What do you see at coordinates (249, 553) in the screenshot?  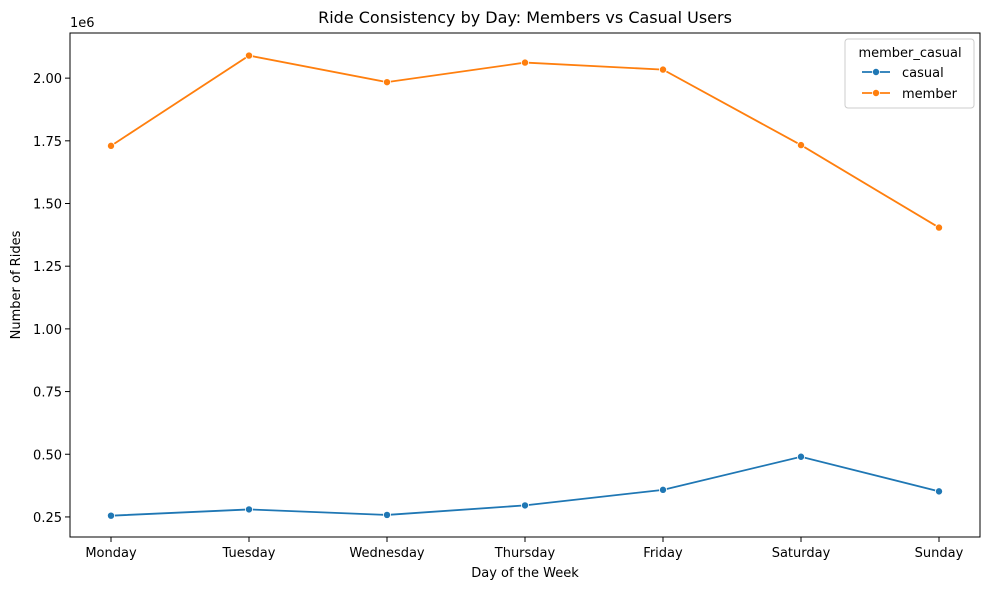 I see `x-tick-label: Tuesday` at bounding box center [249, 553].